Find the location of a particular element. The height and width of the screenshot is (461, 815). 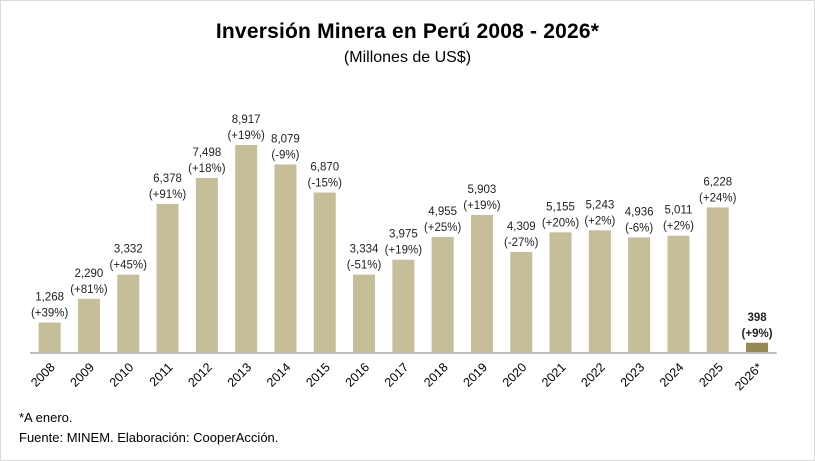

value-label: 1,268 is located at coordinates (49, 298).